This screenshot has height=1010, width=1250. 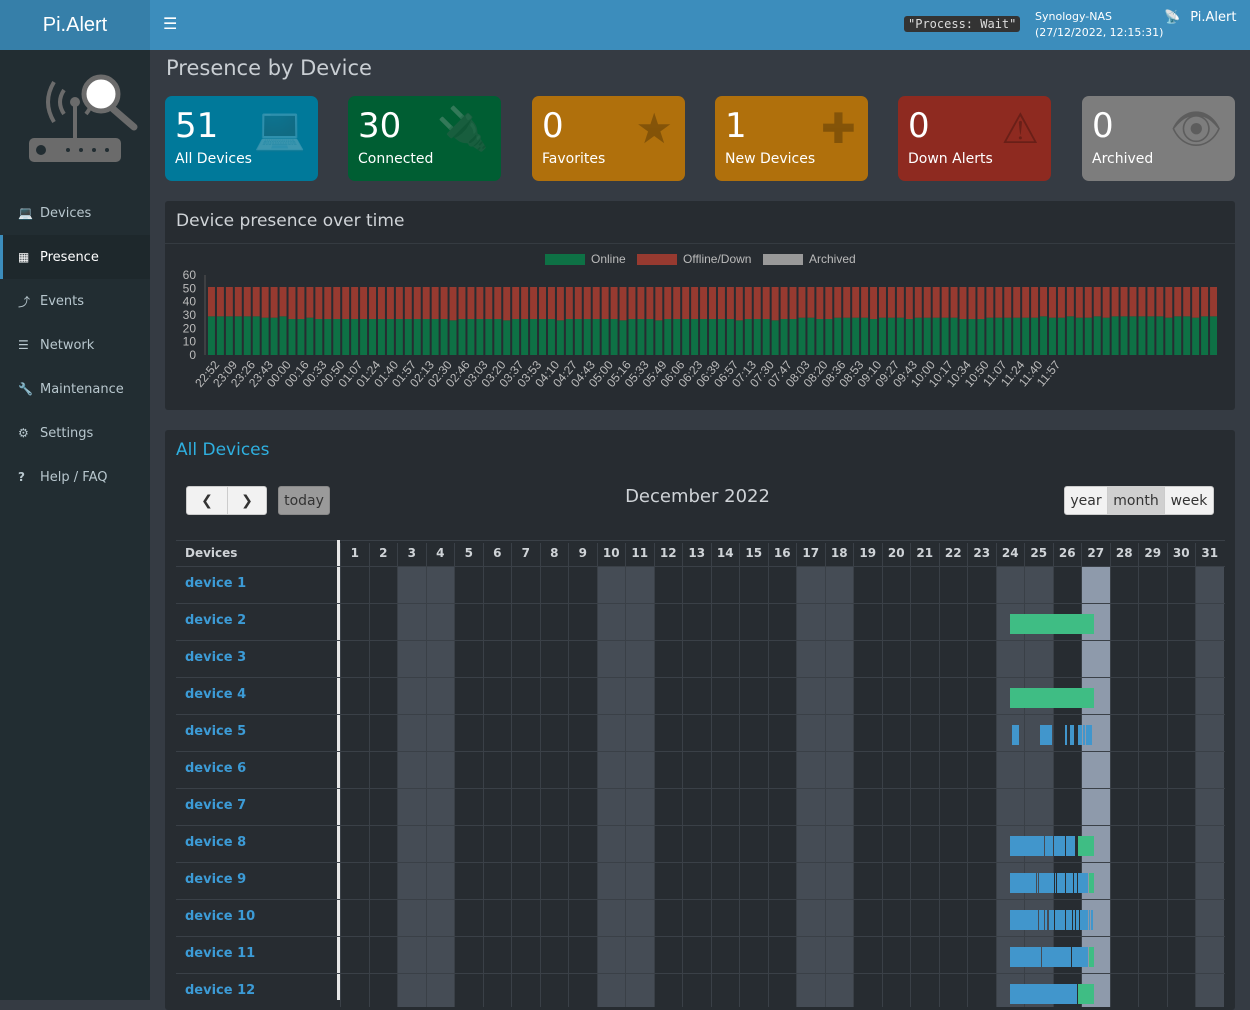 I want to click on device-link: device 8, so click(x=216, y=842).